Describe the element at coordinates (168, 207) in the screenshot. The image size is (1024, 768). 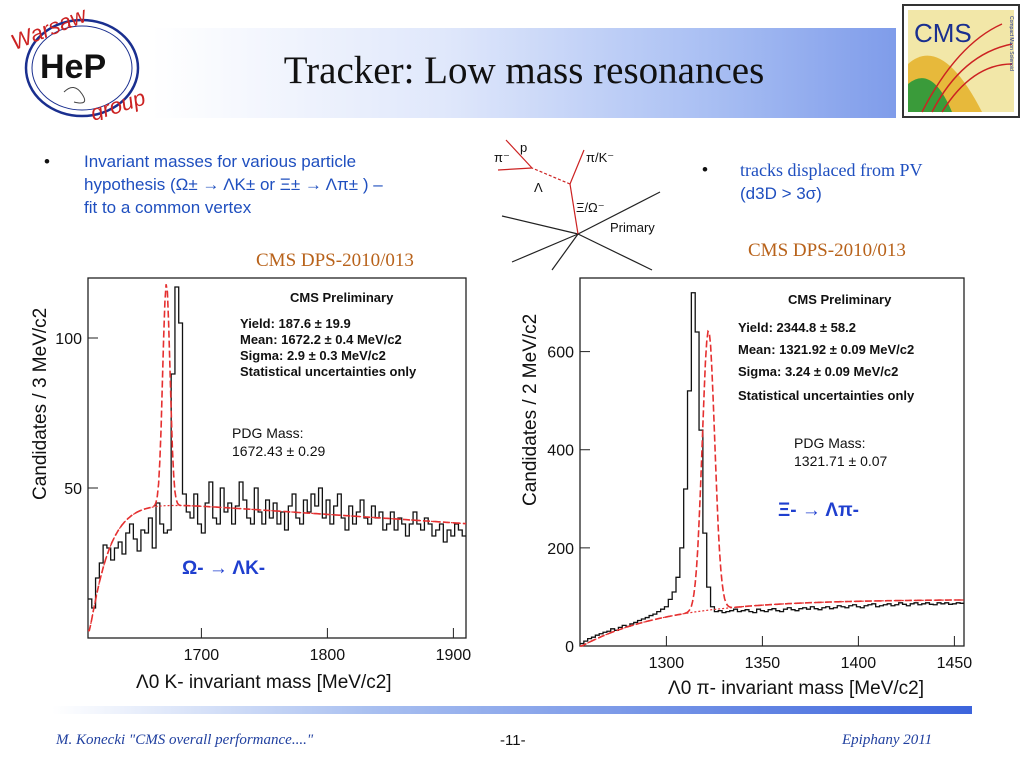
I see `bullet-left-line3: fit to a common vertex` at that location.